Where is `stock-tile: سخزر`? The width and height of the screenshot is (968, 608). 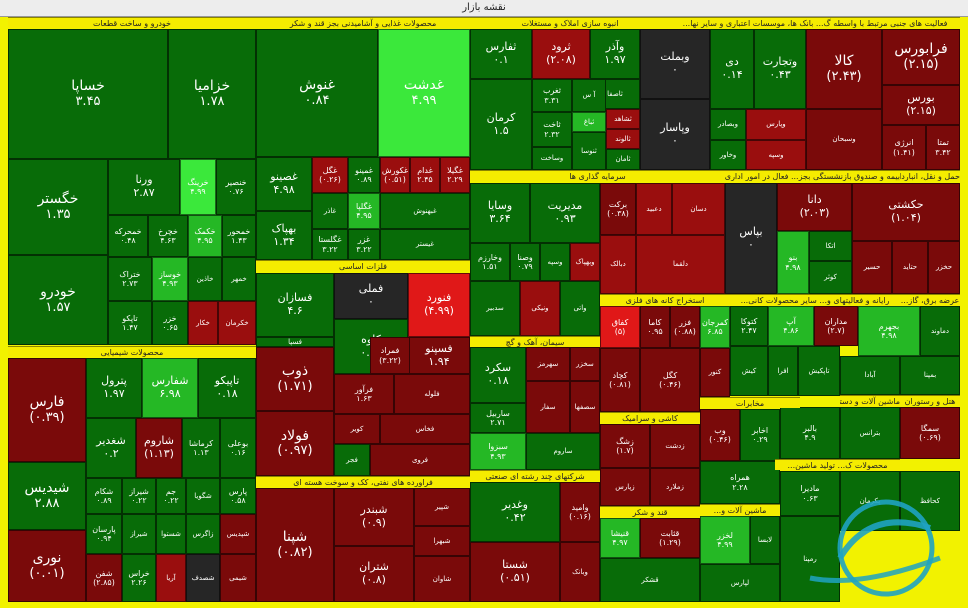 stock-tile: سخزر is located at coordinates (585, 364).